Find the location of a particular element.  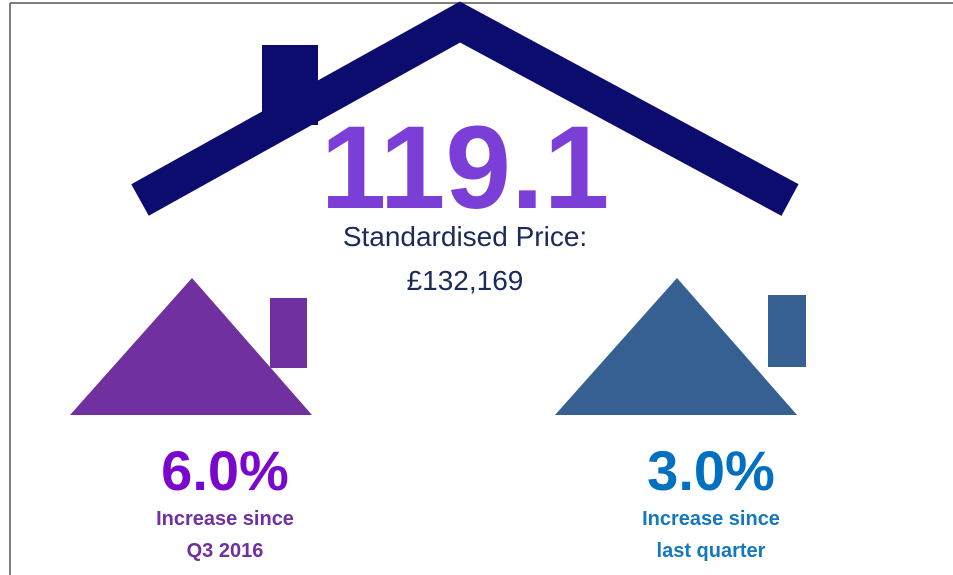

price-label: Standardised Price: is located at coordinates (465, 236).